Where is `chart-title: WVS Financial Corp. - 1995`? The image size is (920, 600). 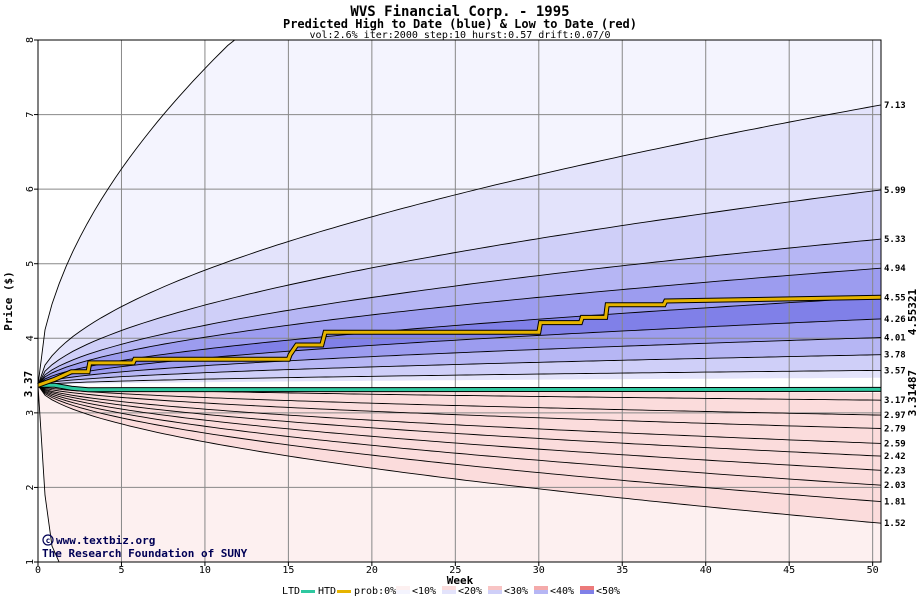 chart-title: WVS Financial Corp. - 1995 is located at coordinates (459, 12).